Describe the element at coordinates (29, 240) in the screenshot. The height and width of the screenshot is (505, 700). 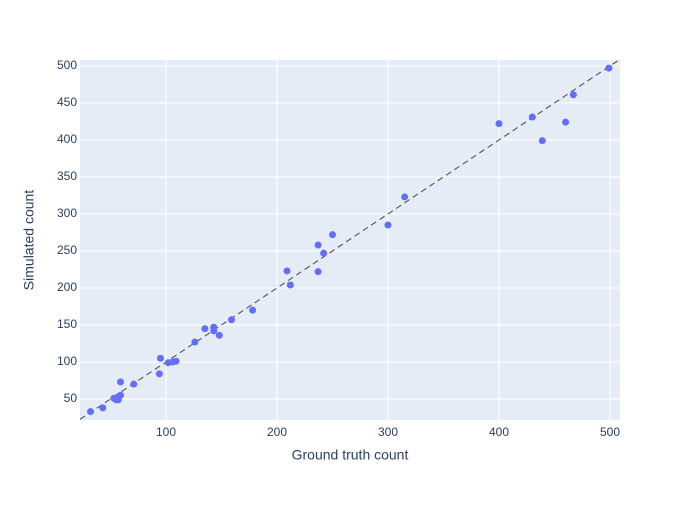
I see `y-axis-title: Simulated count` at that location.